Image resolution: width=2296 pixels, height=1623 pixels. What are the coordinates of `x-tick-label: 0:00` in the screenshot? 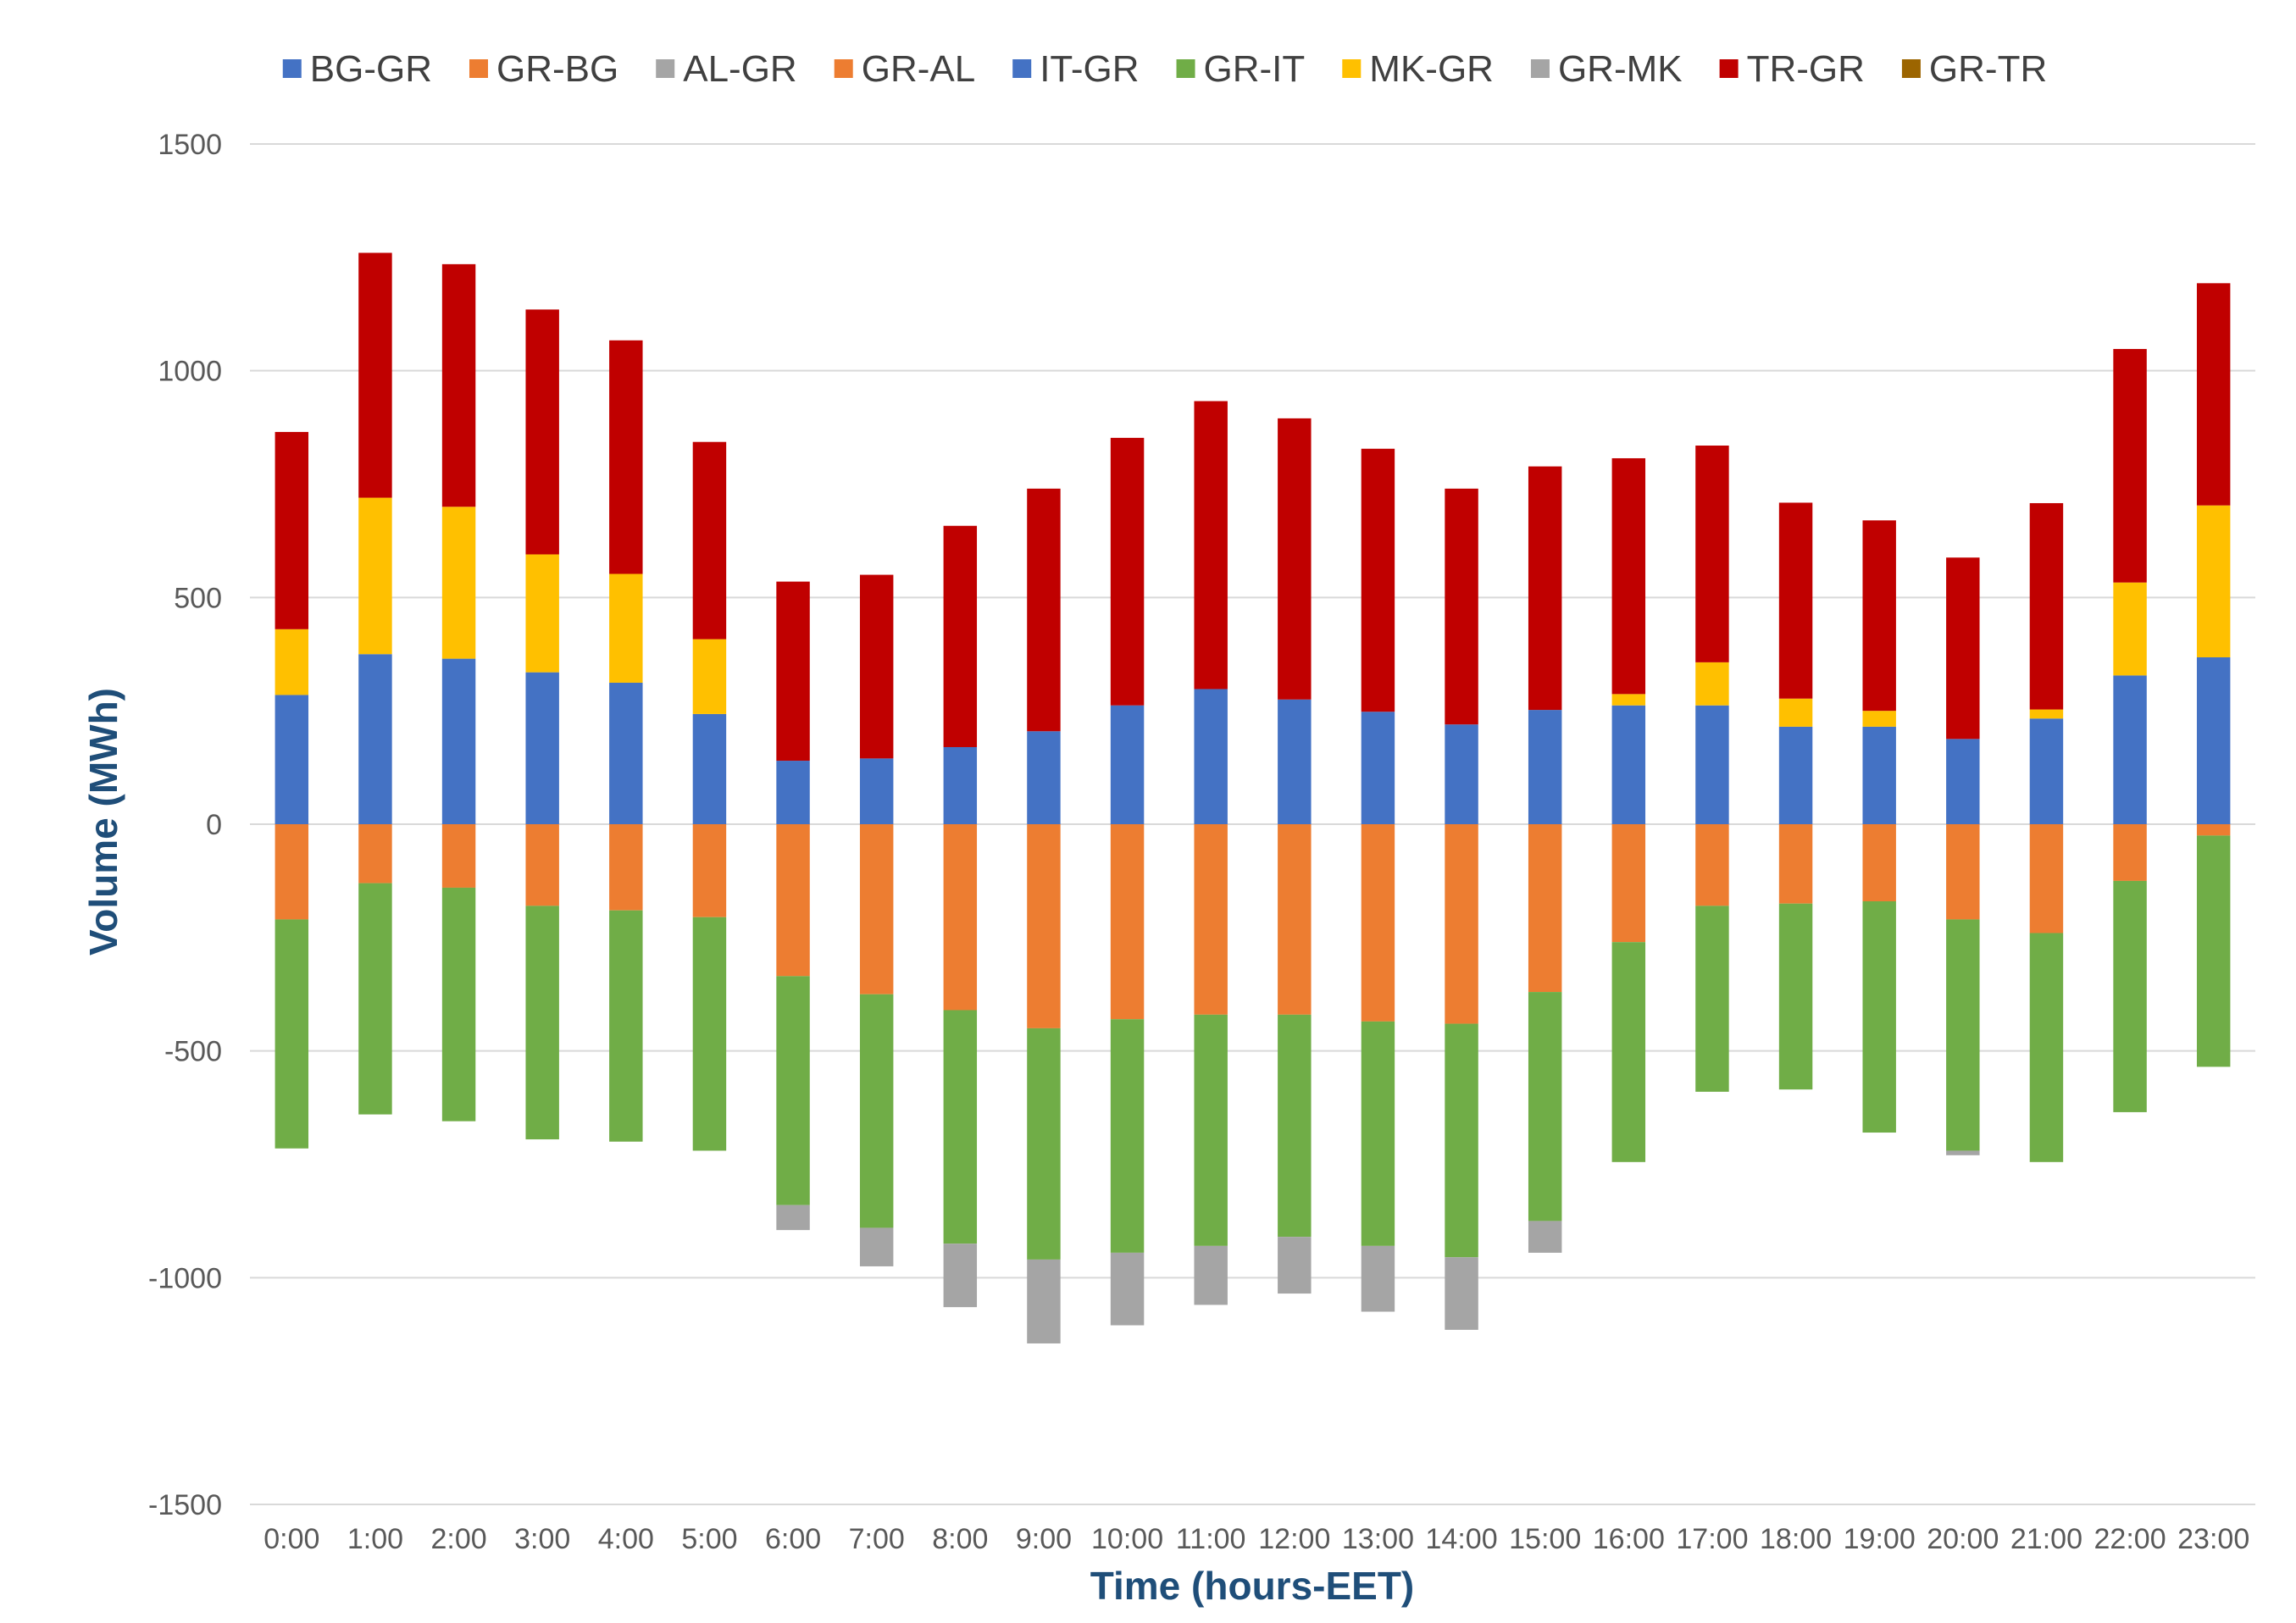 It's located at (291, 1539).